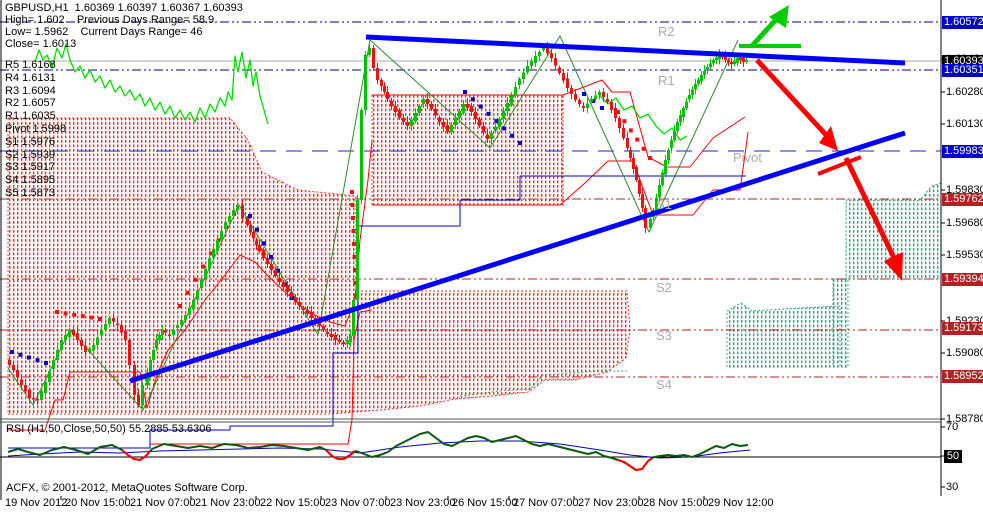 Image resolution: width=983 pixels, height=512 pixels. I want to click on time-tick-label: 22 Nov 15:00, so click(293, 503).